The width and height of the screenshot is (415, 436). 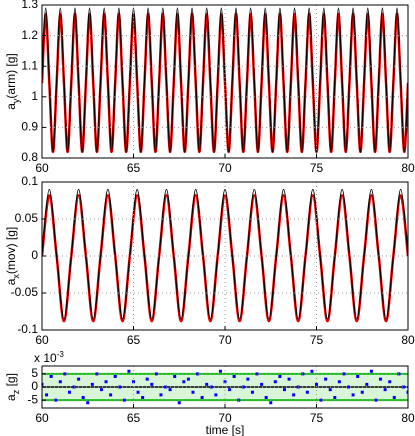 What do you see at coordinates (11, 381) in the screenshot?
I see `y-label-rest: [g]` at bounding box center [11, 381].